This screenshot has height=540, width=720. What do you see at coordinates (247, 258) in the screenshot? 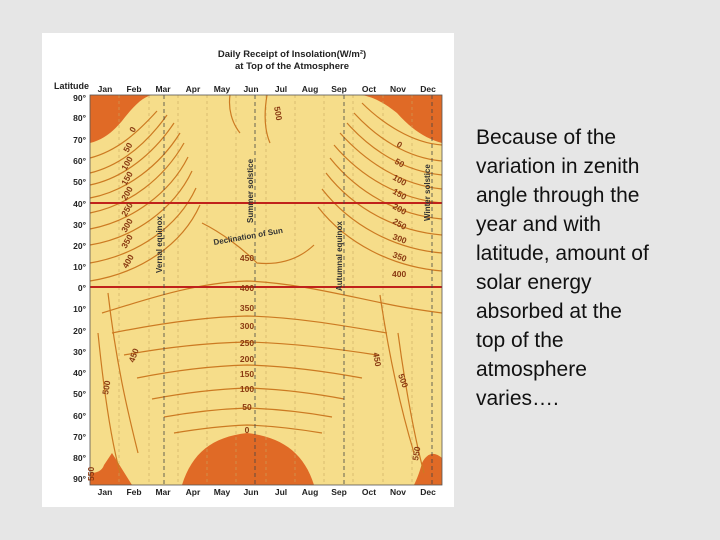
I see `contour-label: 450` at bounding box center [247, 258].